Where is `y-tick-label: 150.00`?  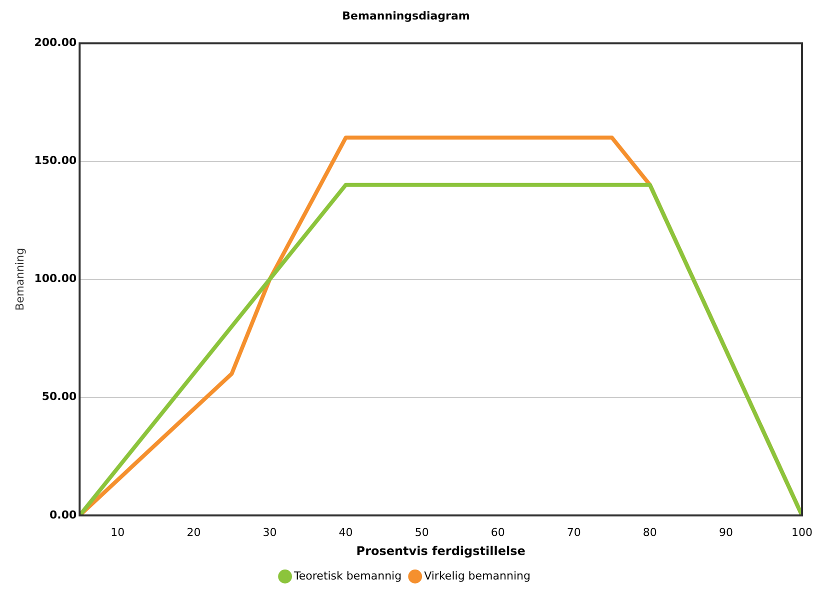 y-tick-label: 150.00 is located at coordinates (55, 161).